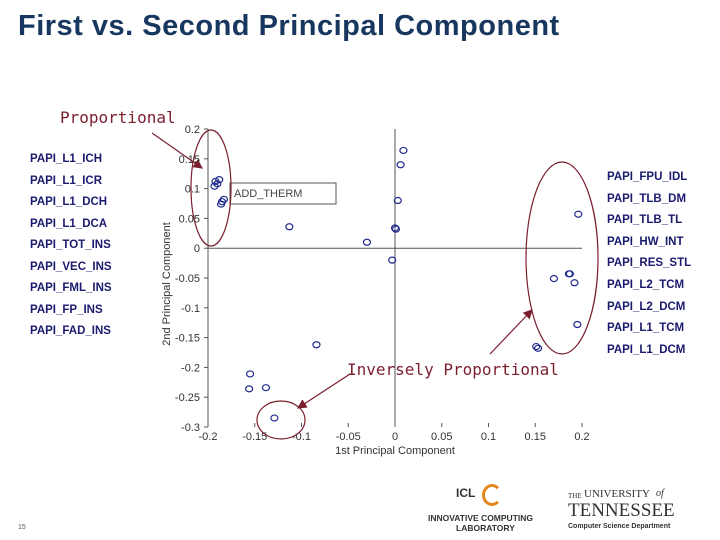 Image resolution: width=720 pixels, height=540 pixels. I want to click on y-axis-label: 2nd Principal Component, so click(167, 284).